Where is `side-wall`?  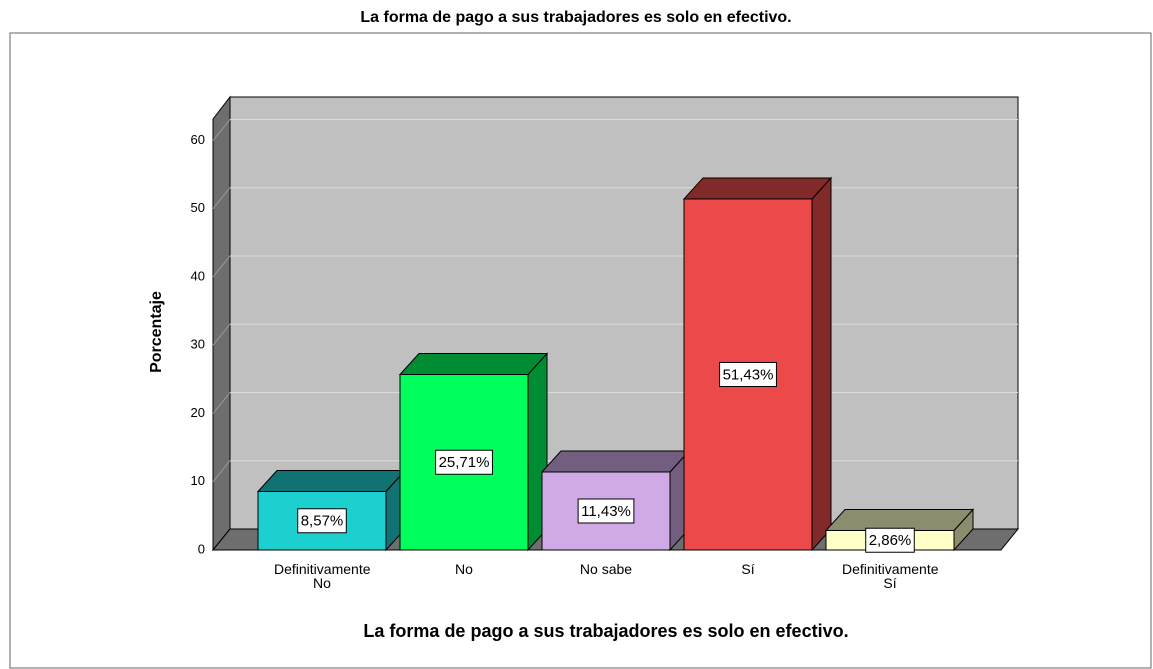 side-wall is located at coordinates (221, 323).